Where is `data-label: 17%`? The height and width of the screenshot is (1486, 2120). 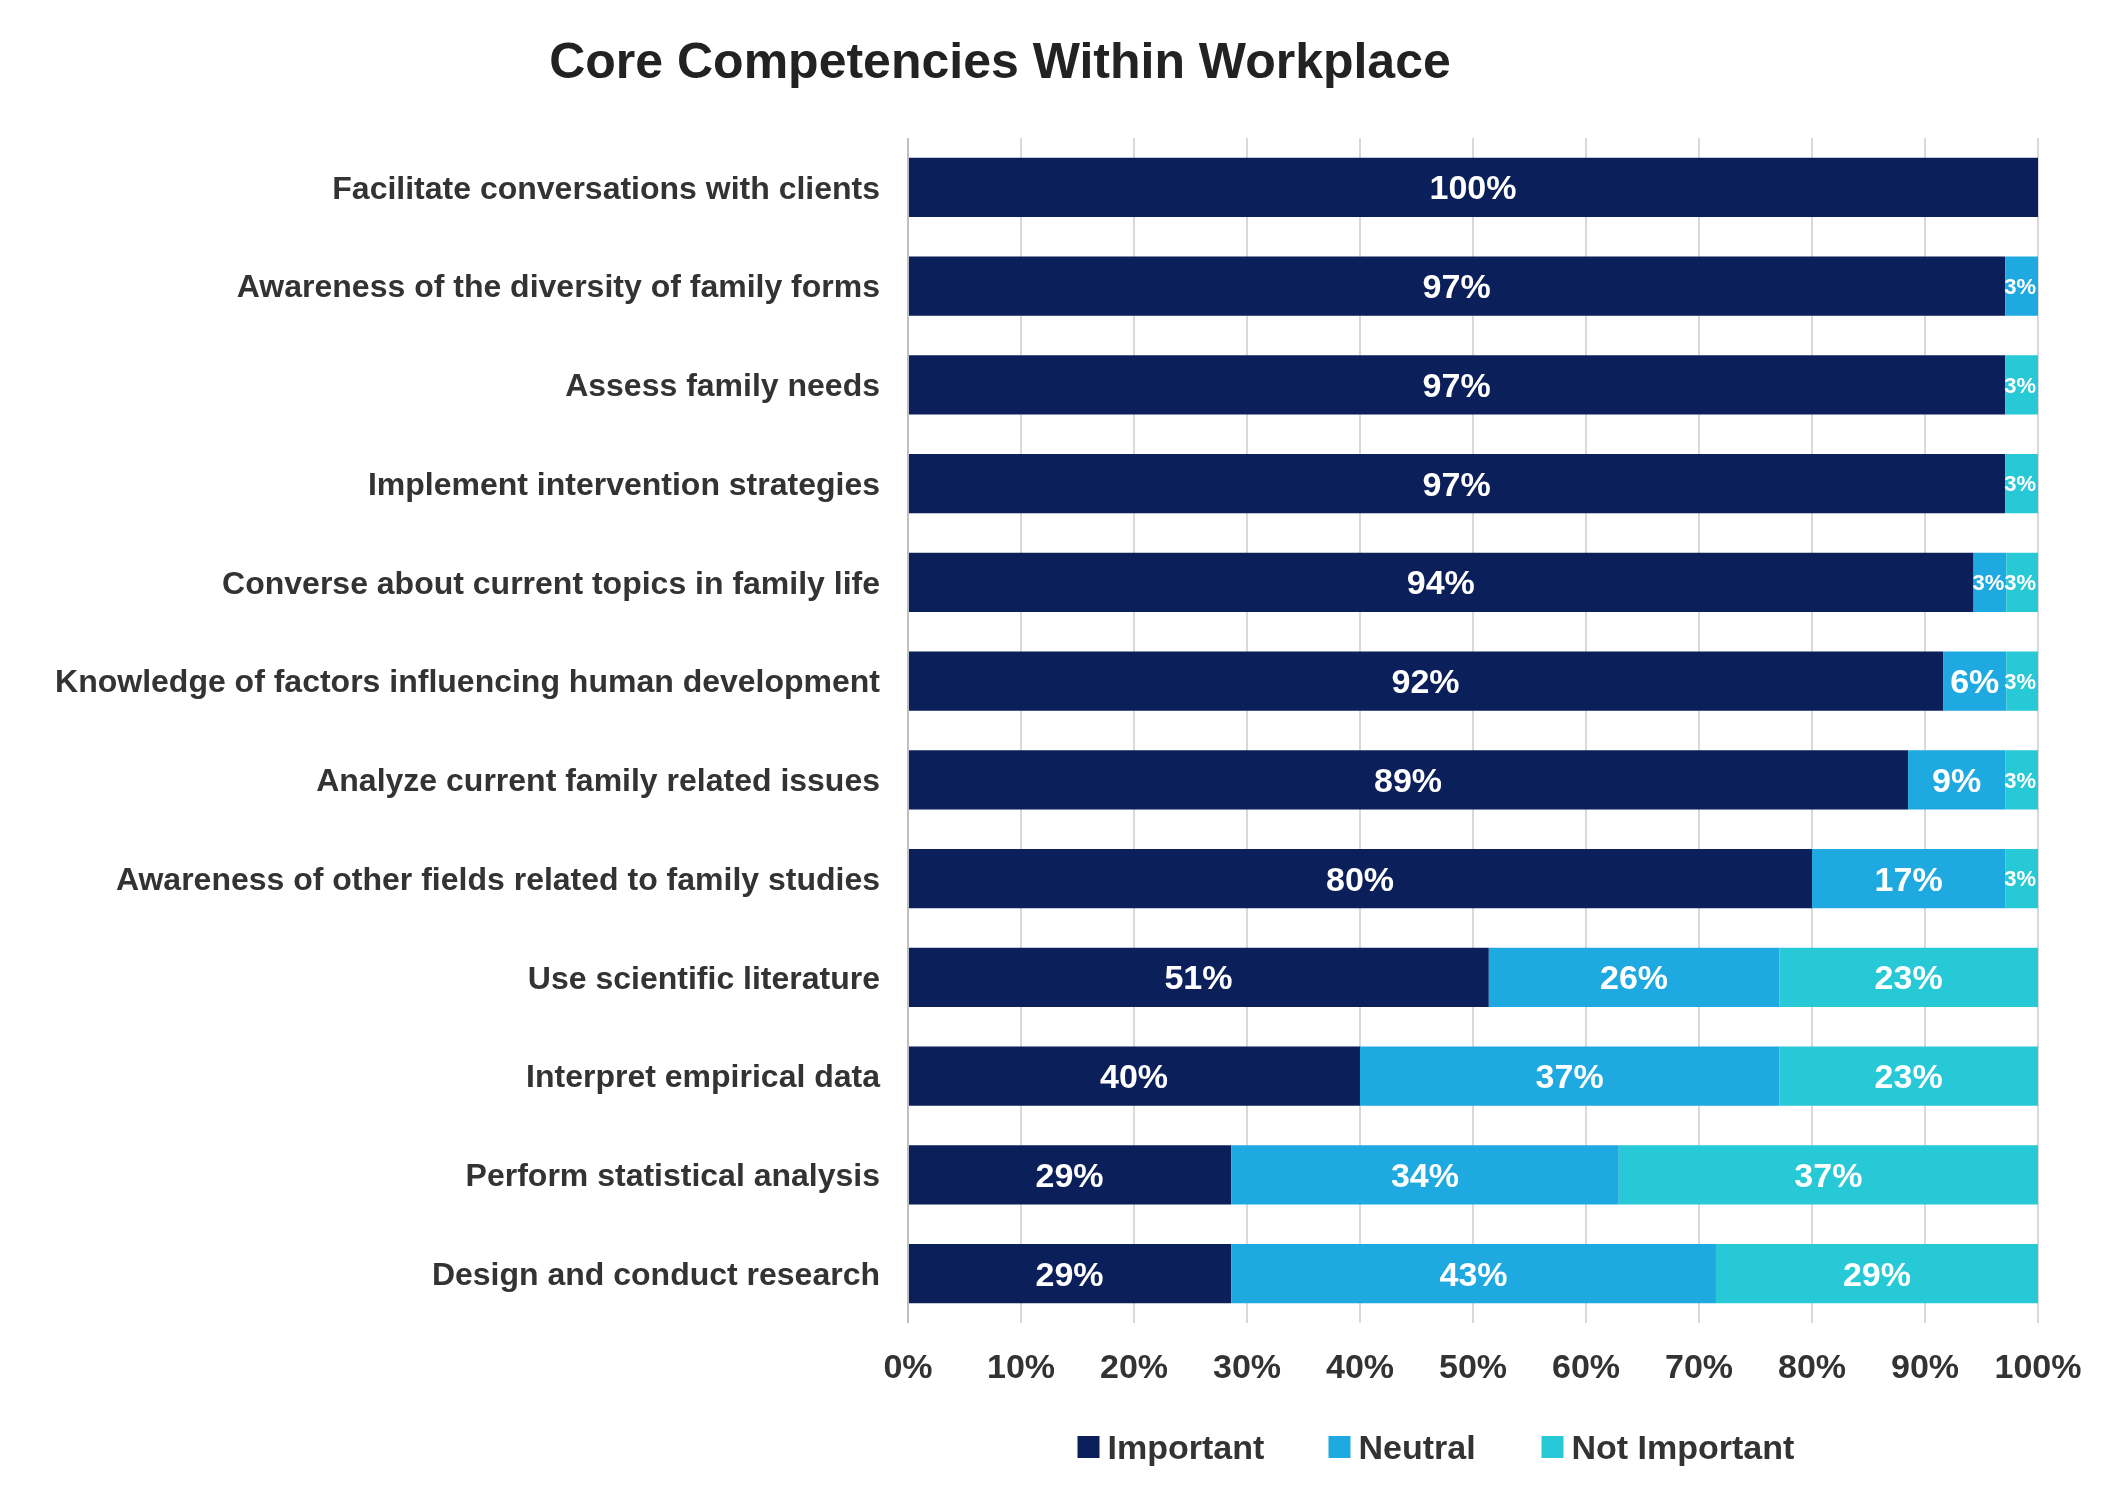 data-label: 17% is located at coordinates (1908, 878).